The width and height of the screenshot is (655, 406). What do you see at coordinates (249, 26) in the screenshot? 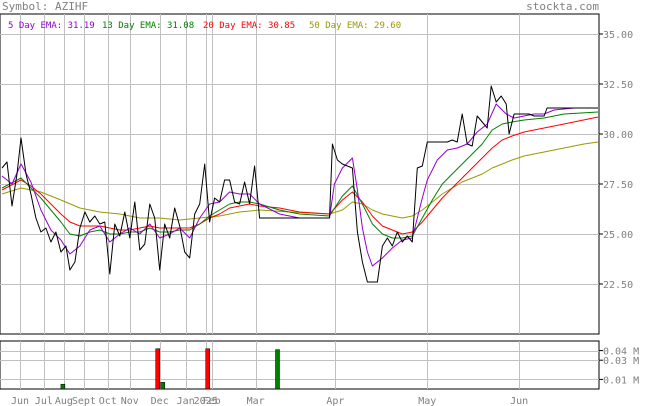
I see `legend-ema20: 20 Day EMA: 30.85` at bounding box center [249, 26].